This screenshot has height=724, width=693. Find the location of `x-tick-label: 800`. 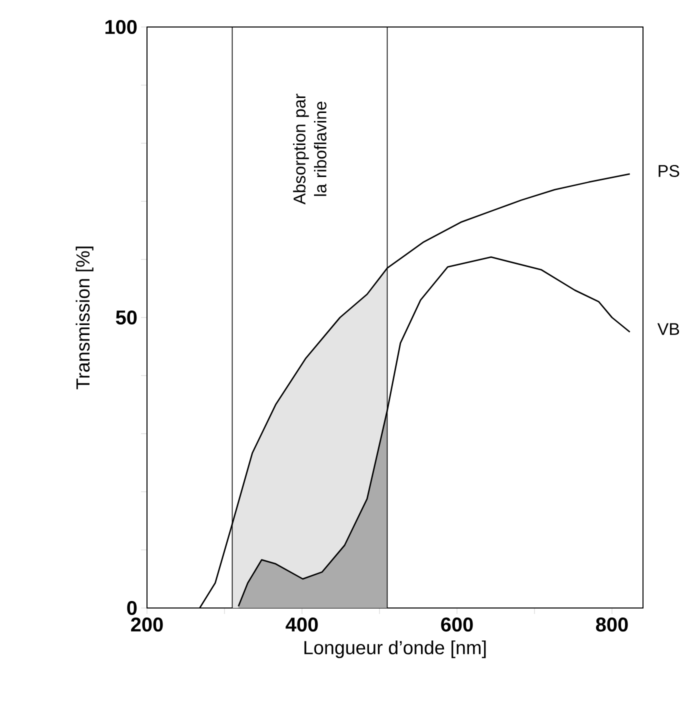

x-tick-label: 800 is located at coordinates (612, 625).